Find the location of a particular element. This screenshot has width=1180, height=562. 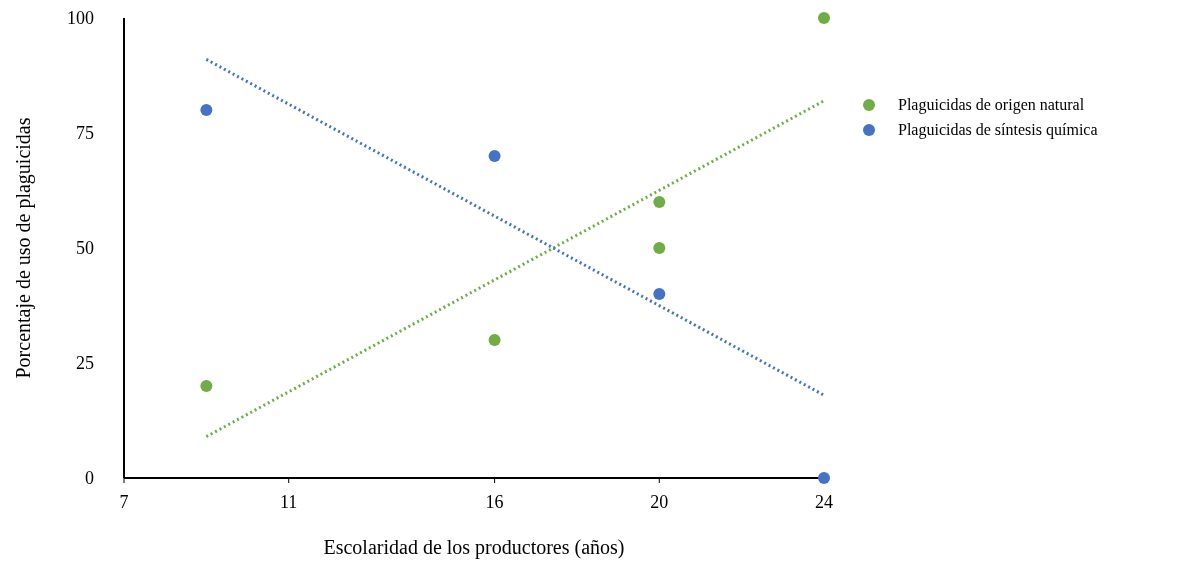

y-tick-label: 75 is located at coordinates (85, 133).